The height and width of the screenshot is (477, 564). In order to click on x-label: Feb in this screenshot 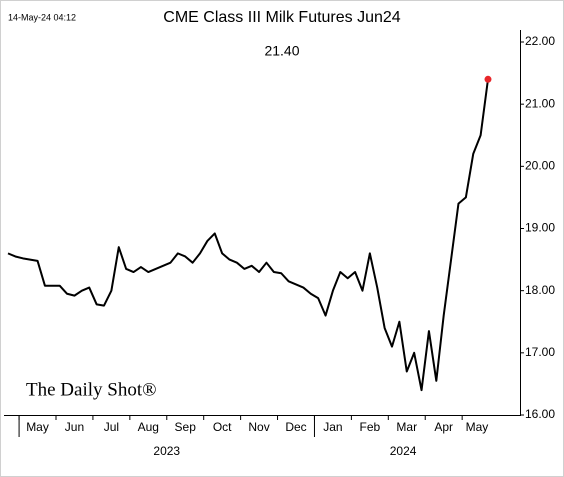, I will do `click(370, 427)`.